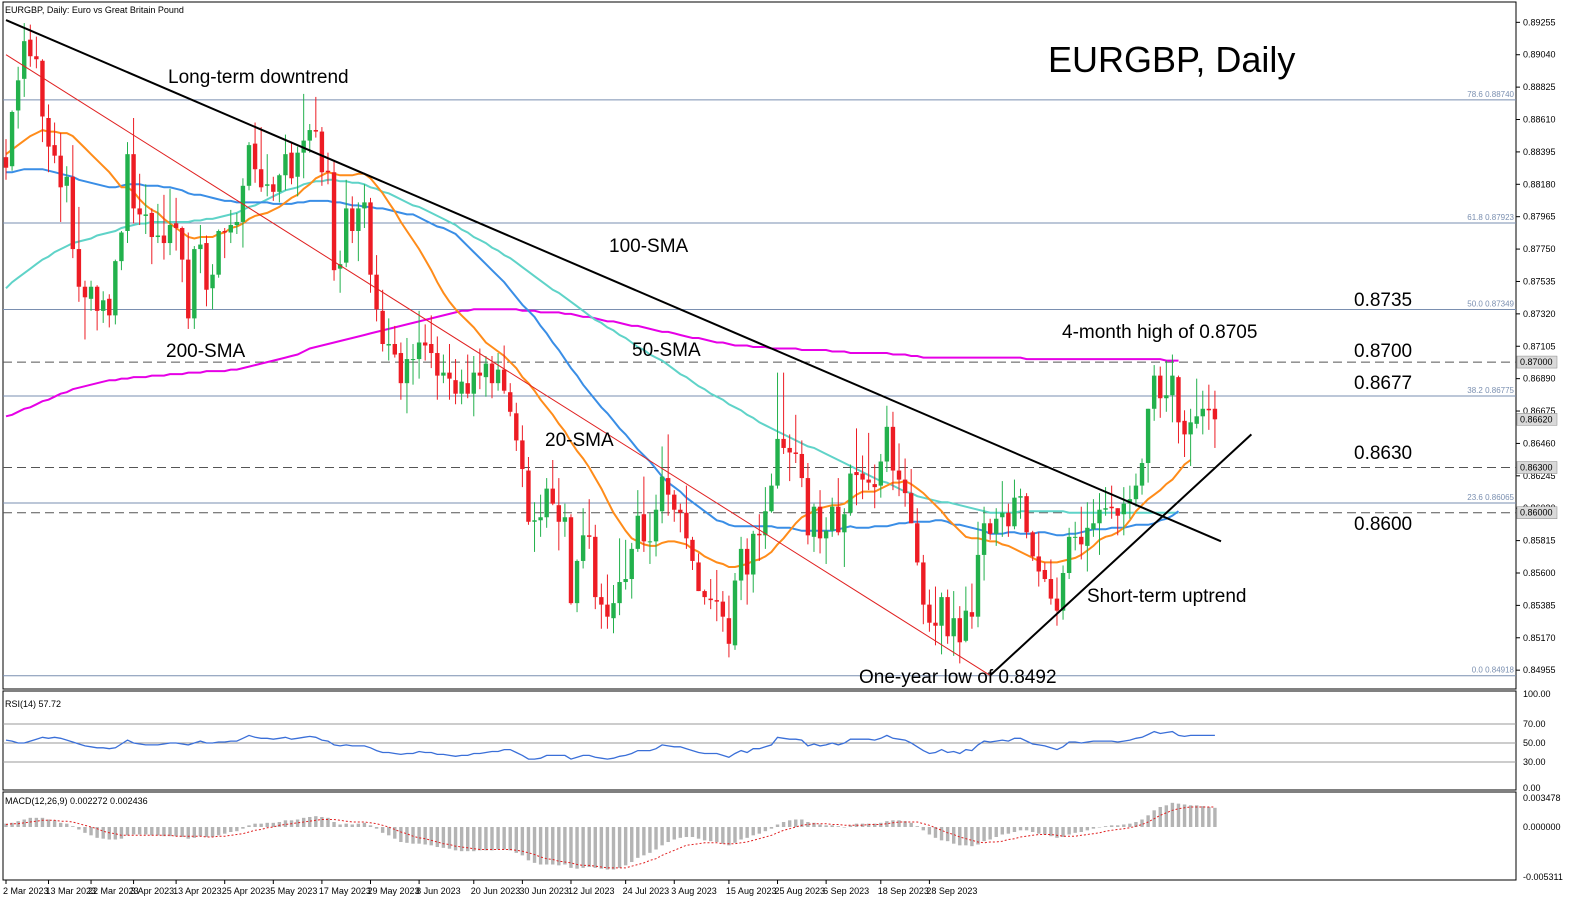 This screenshot has width=1596, height=919. I want to click on date-tick-label: 3 Apr 2023, so click(153, 891).